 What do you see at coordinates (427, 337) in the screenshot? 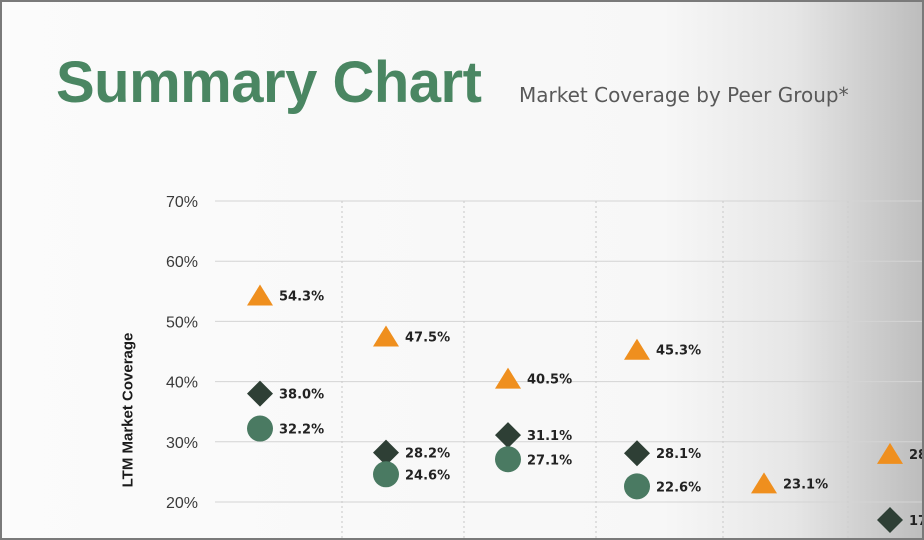
I see `data-label: 47.5%` at bounding box center [427, 337].